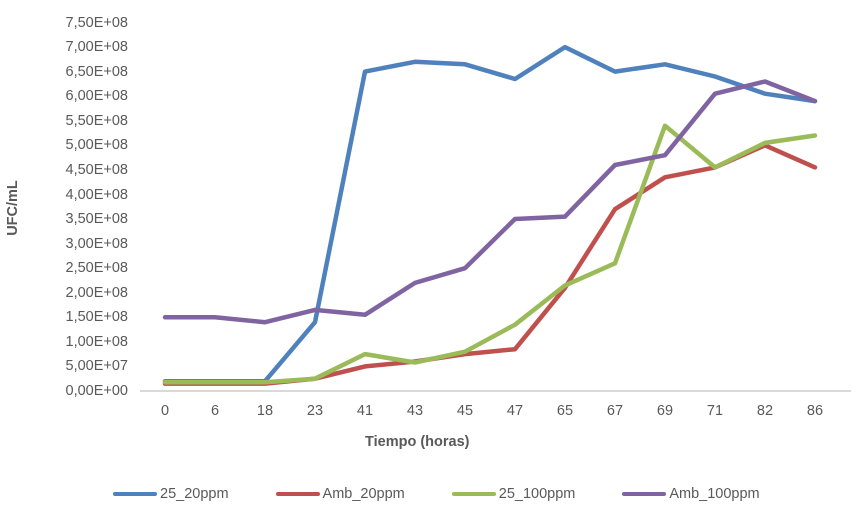 The height and width of the screenshot is (530, 864). Describe the element at coordinates (815, 411) in the screenshot. I see `x-tick-label: 86` at that location.